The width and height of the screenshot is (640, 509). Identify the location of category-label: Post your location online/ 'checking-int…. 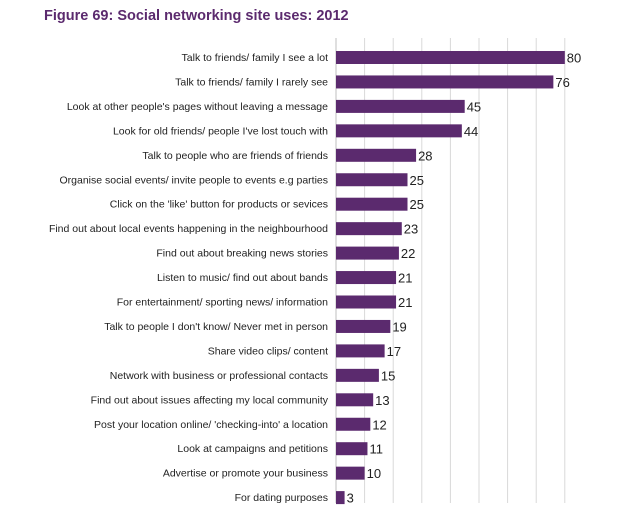
(211, 425).